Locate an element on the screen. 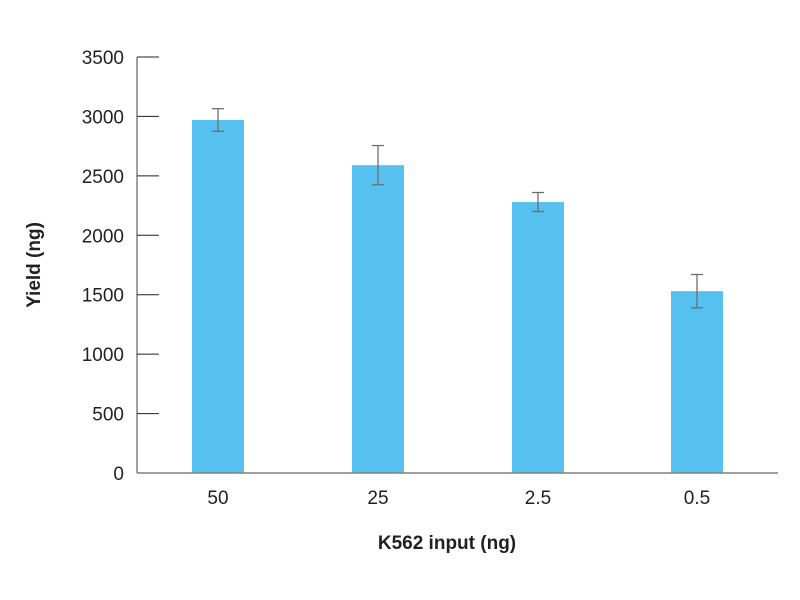 This screenshot has height=600, width=800. y-axis-title: Yield (ng) is located at coordinates (34, 265).